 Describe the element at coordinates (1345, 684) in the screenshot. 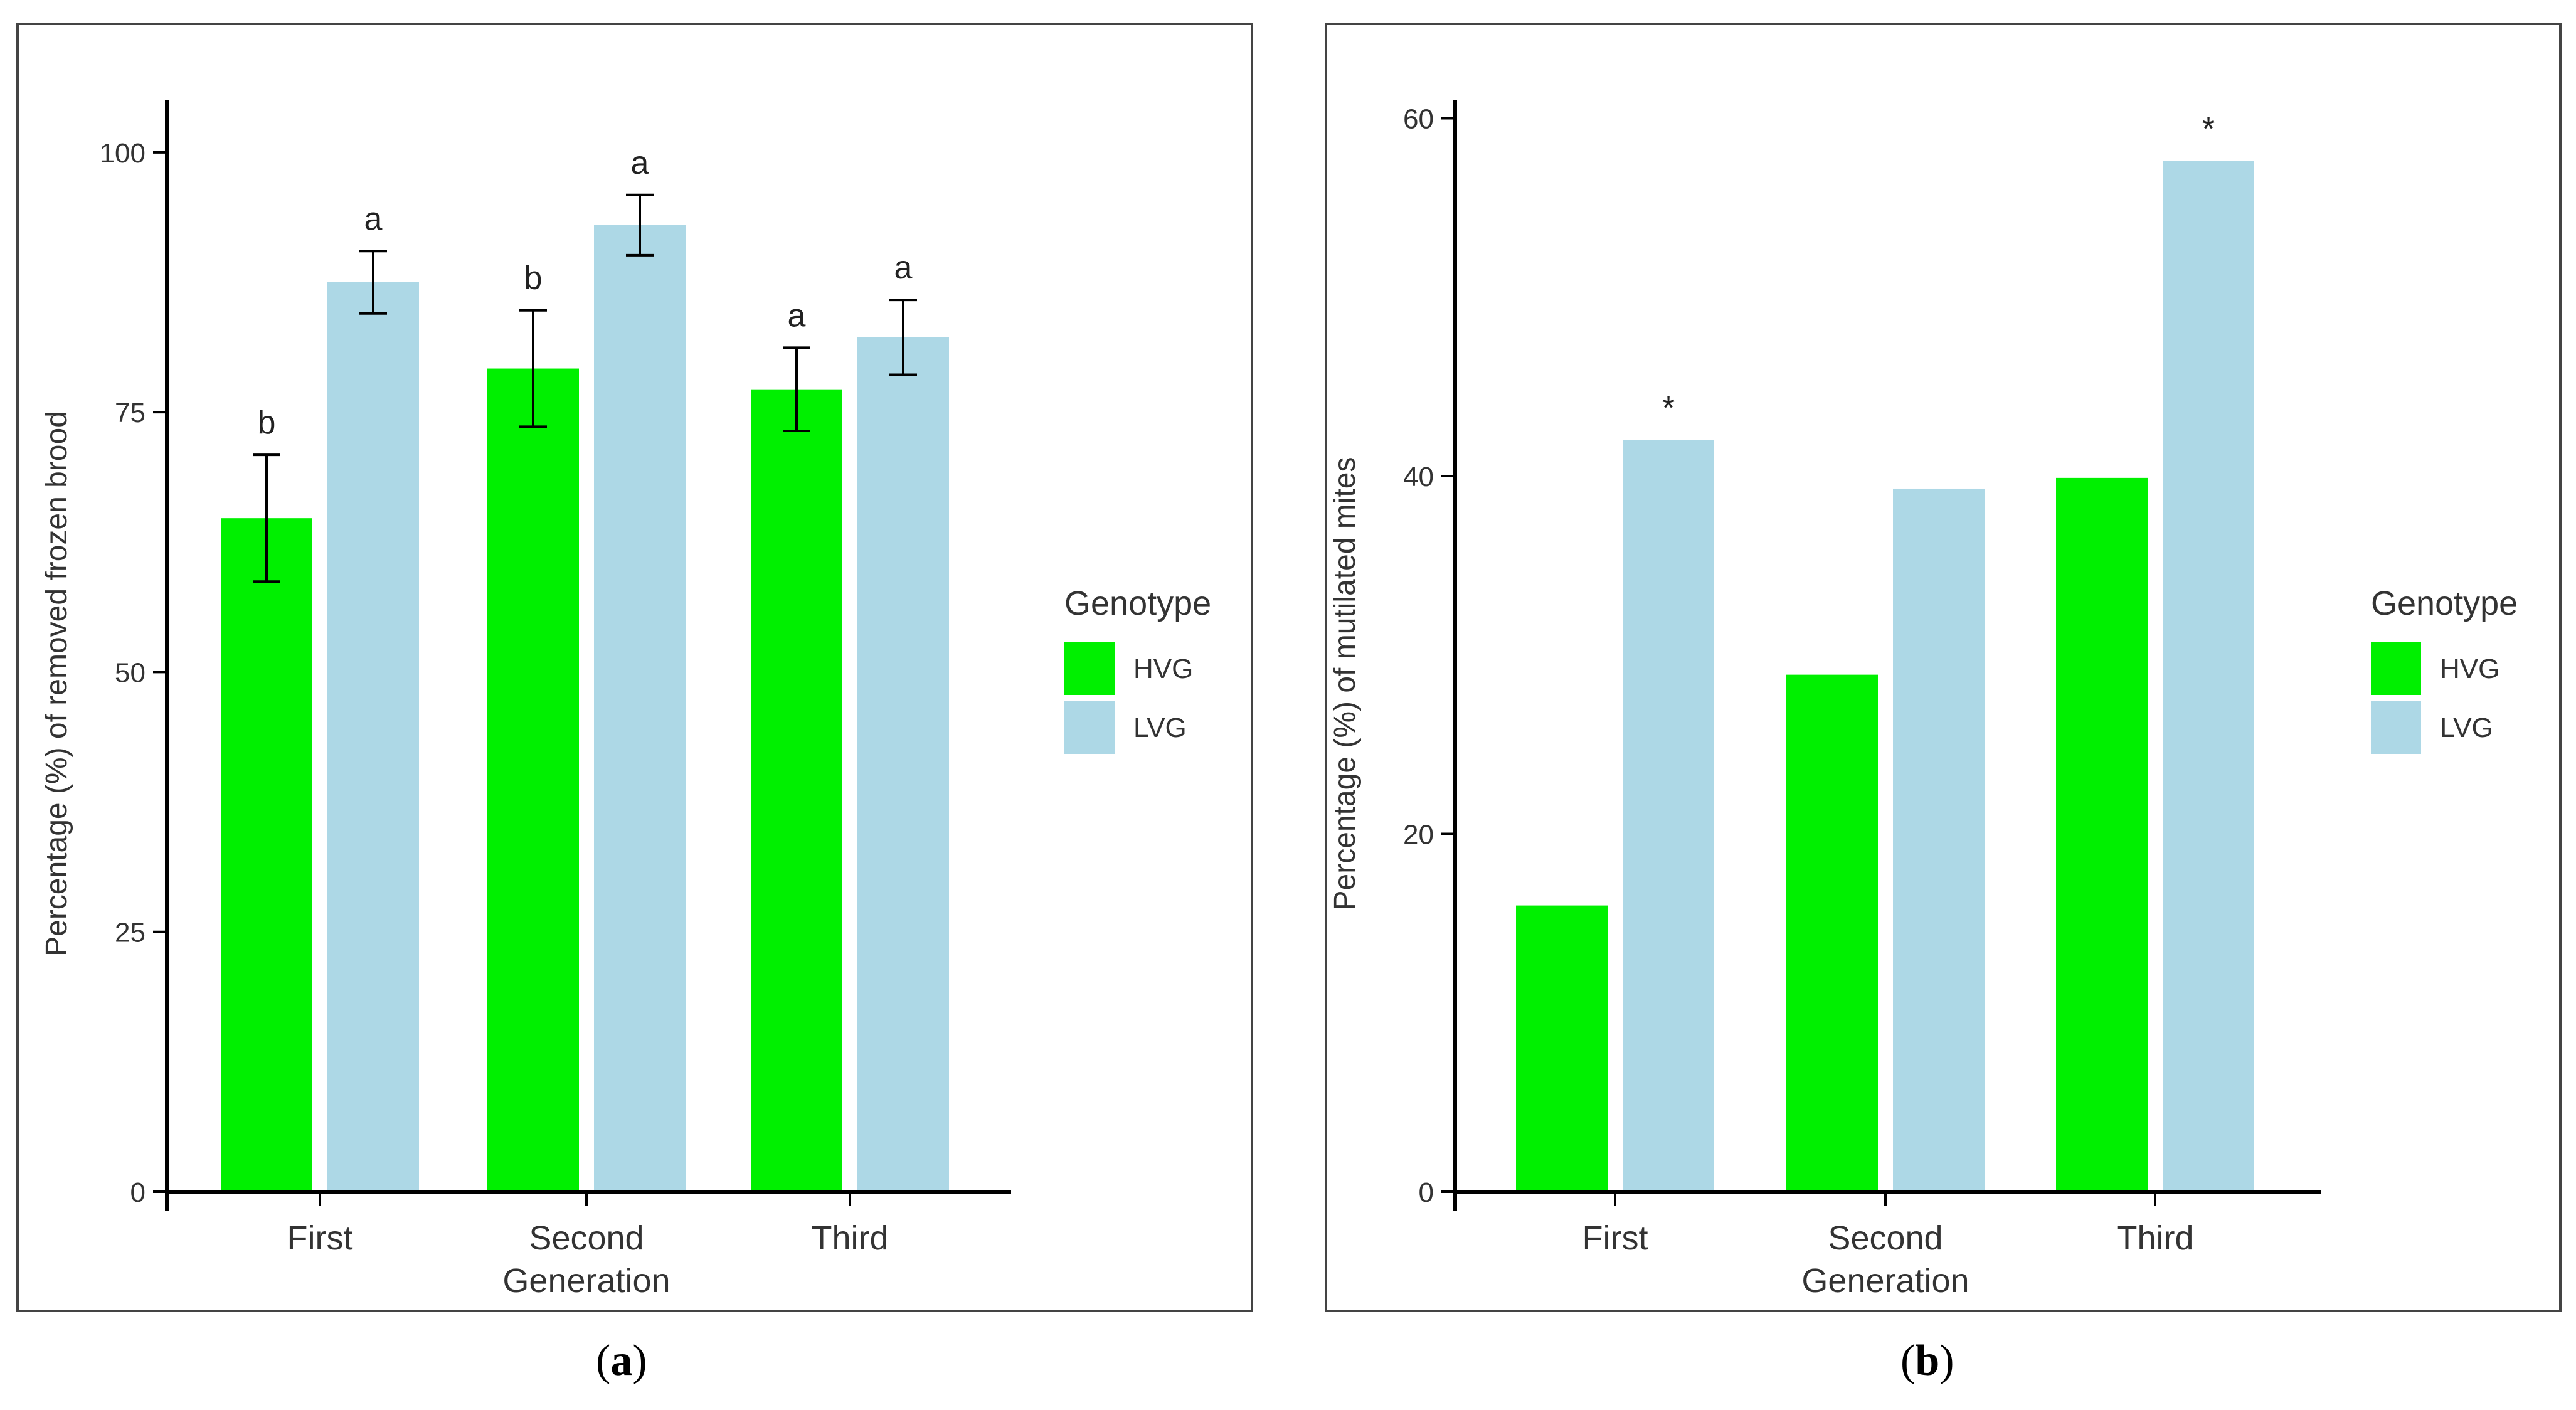

I see `y-axis-title: Percentage (%) of mutilated mites` at that location.